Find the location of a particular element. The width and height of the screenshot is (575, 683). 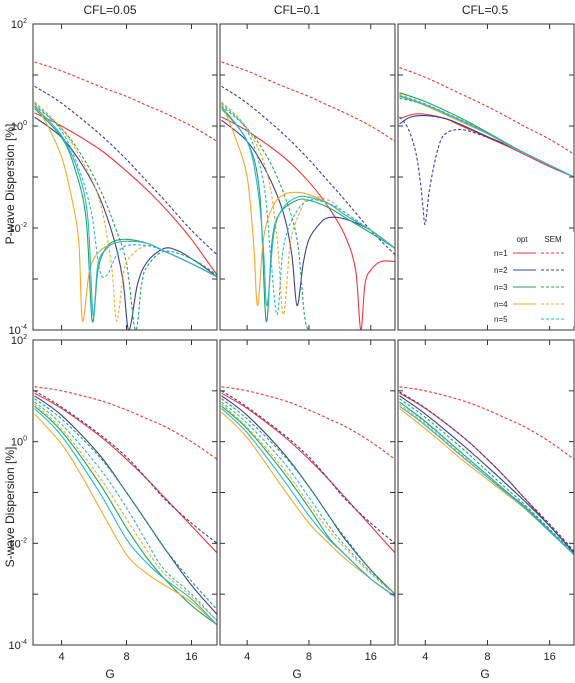

legend-header-opt: opt is located at coordinates (522, 239).